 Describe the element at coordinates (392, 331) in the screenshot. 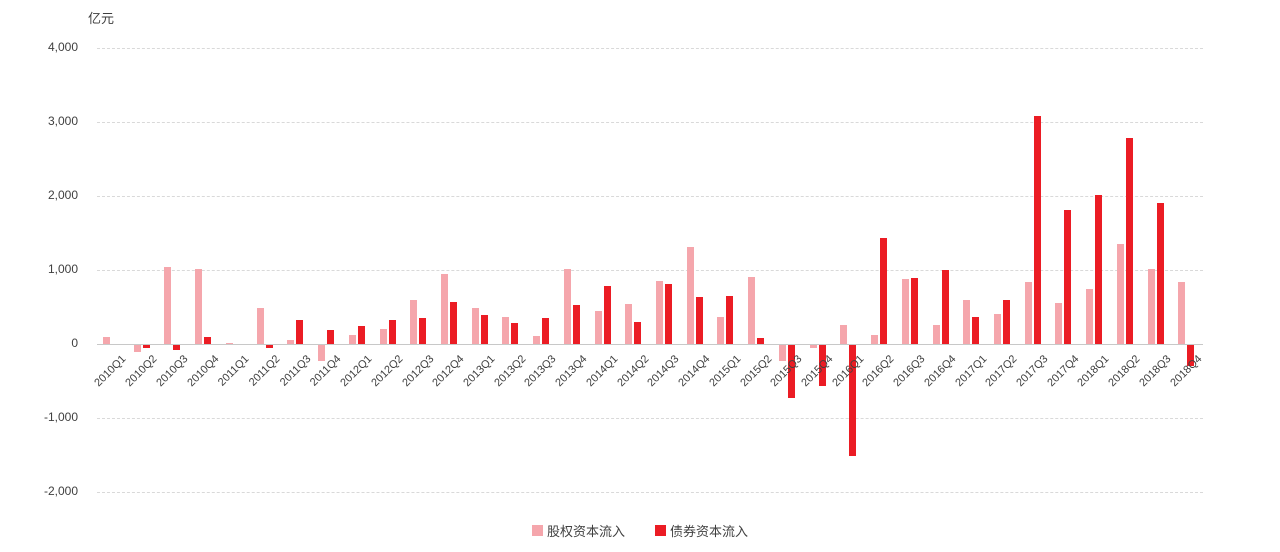

I see `bar-bond-2012Q2` at that location.